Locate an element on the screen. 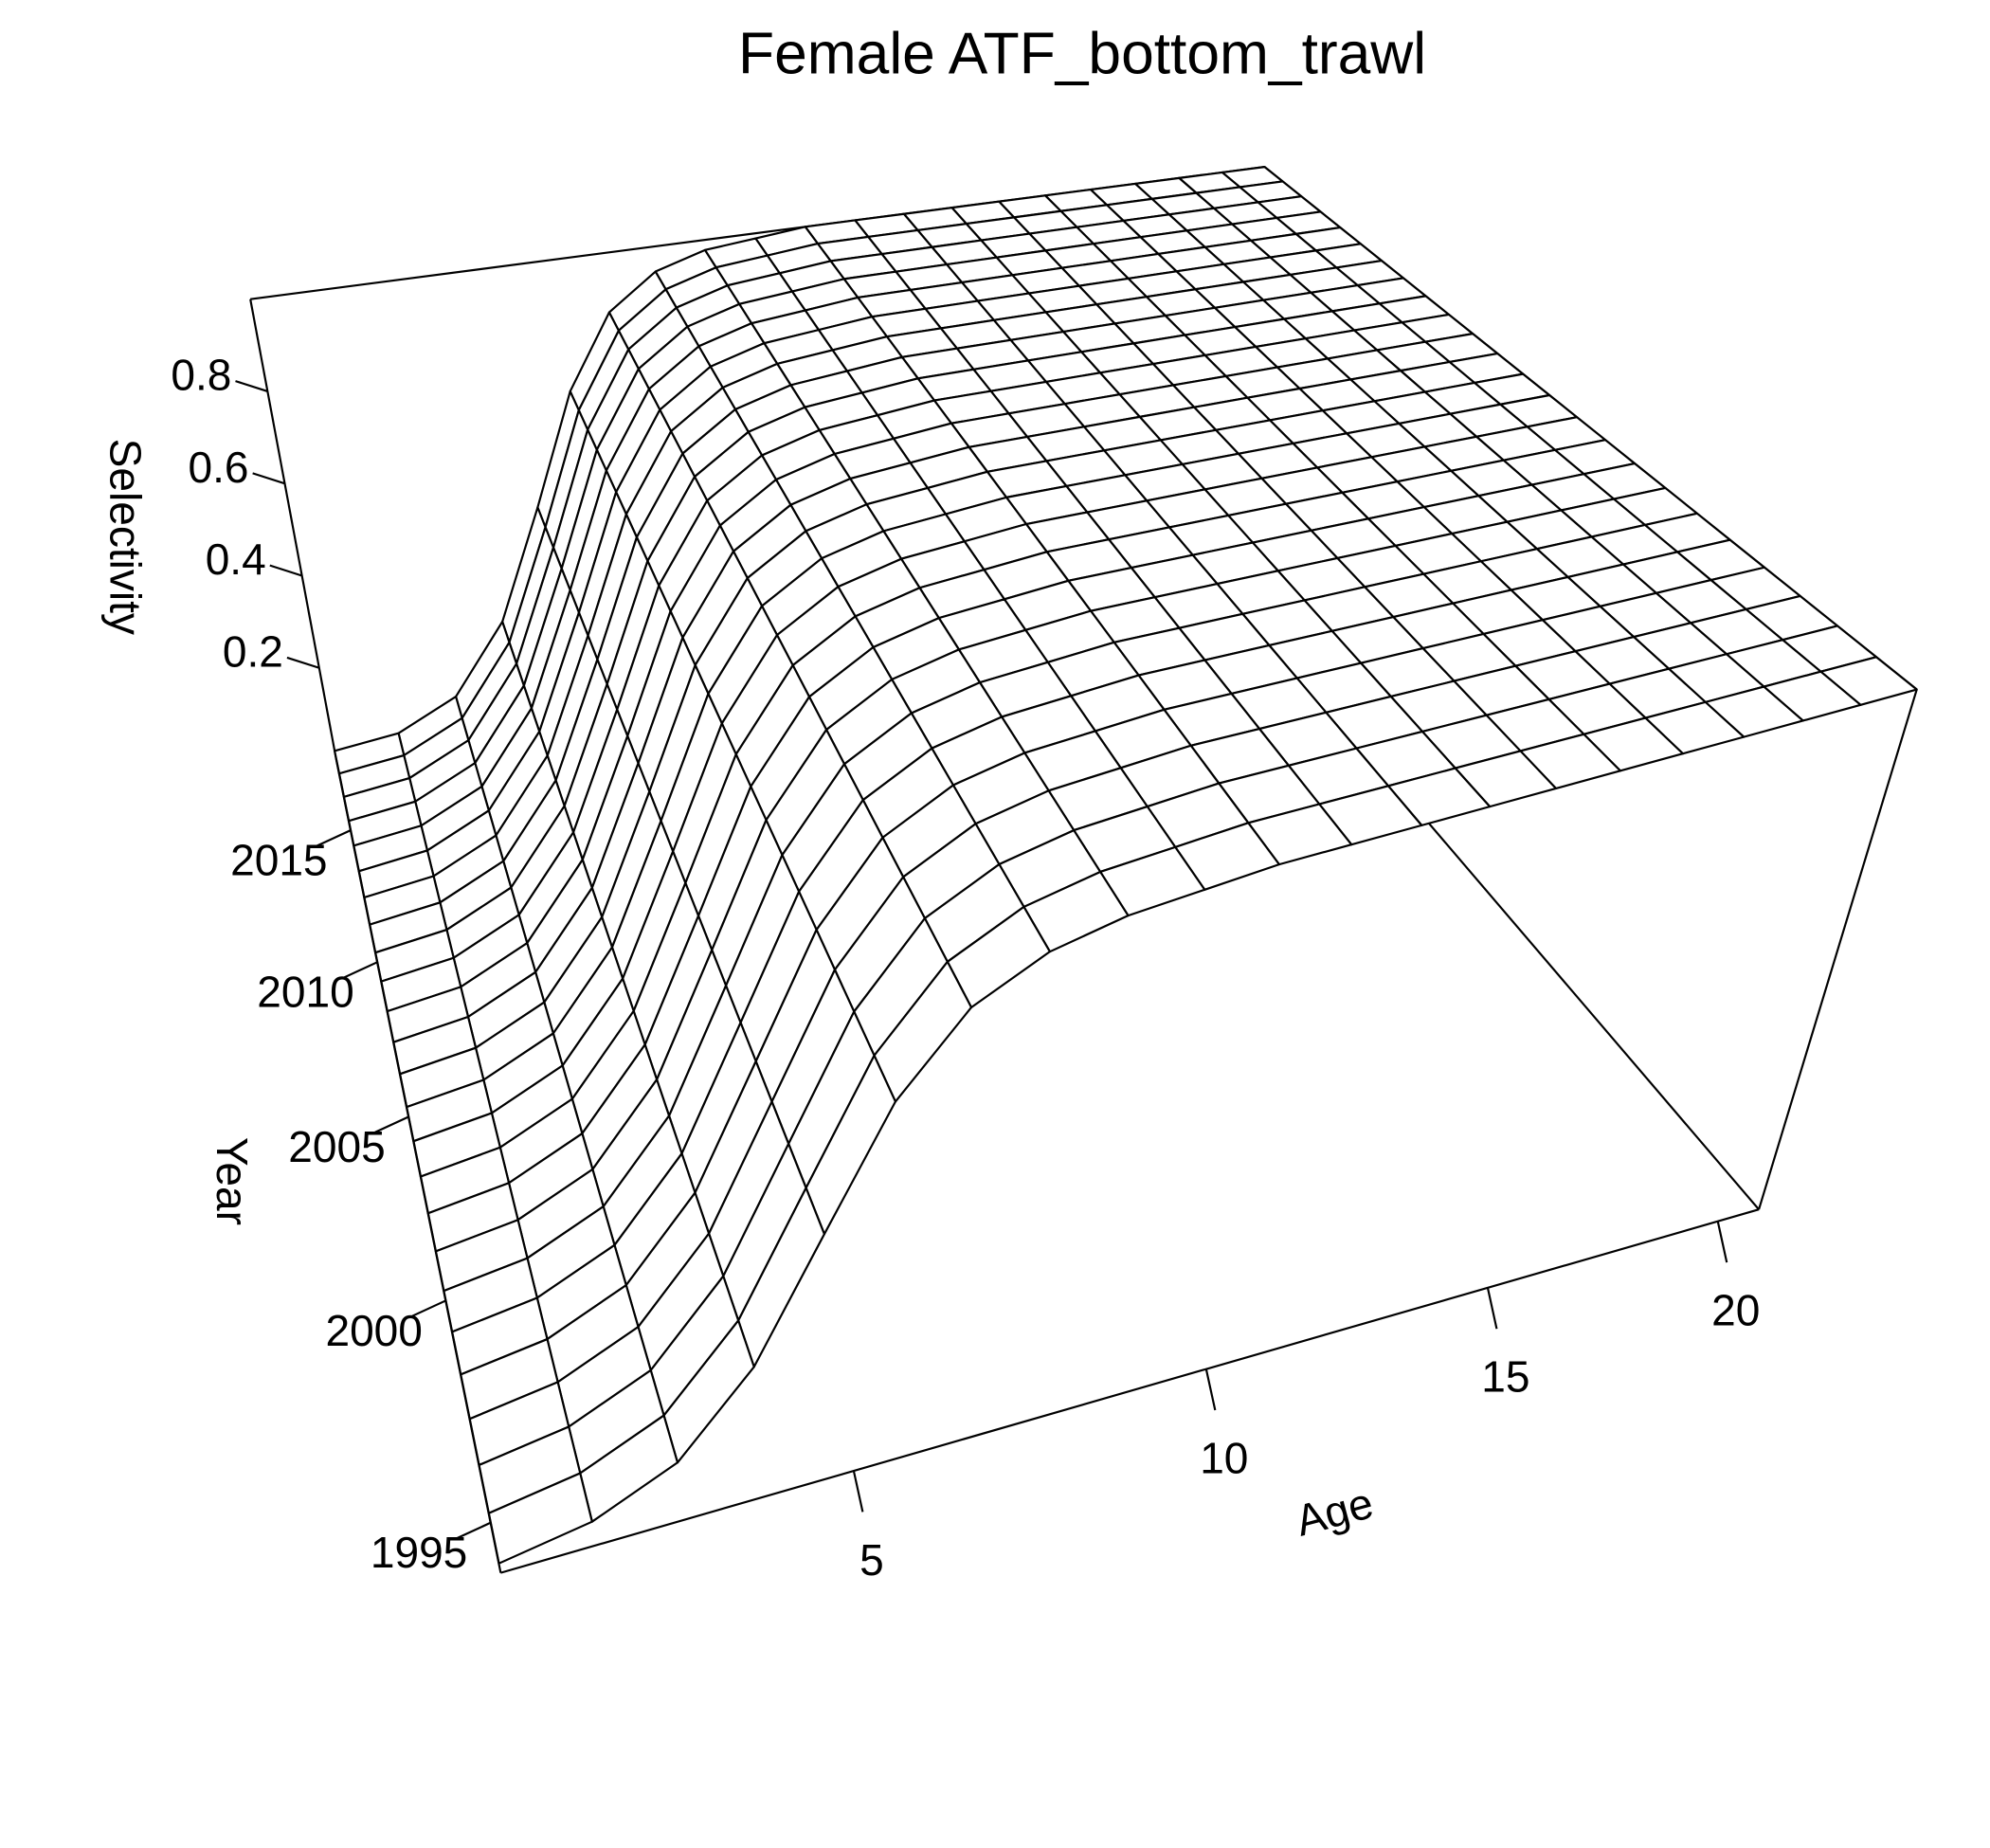  z-tick-label: 0.6 is located at coordinates (219, 468).